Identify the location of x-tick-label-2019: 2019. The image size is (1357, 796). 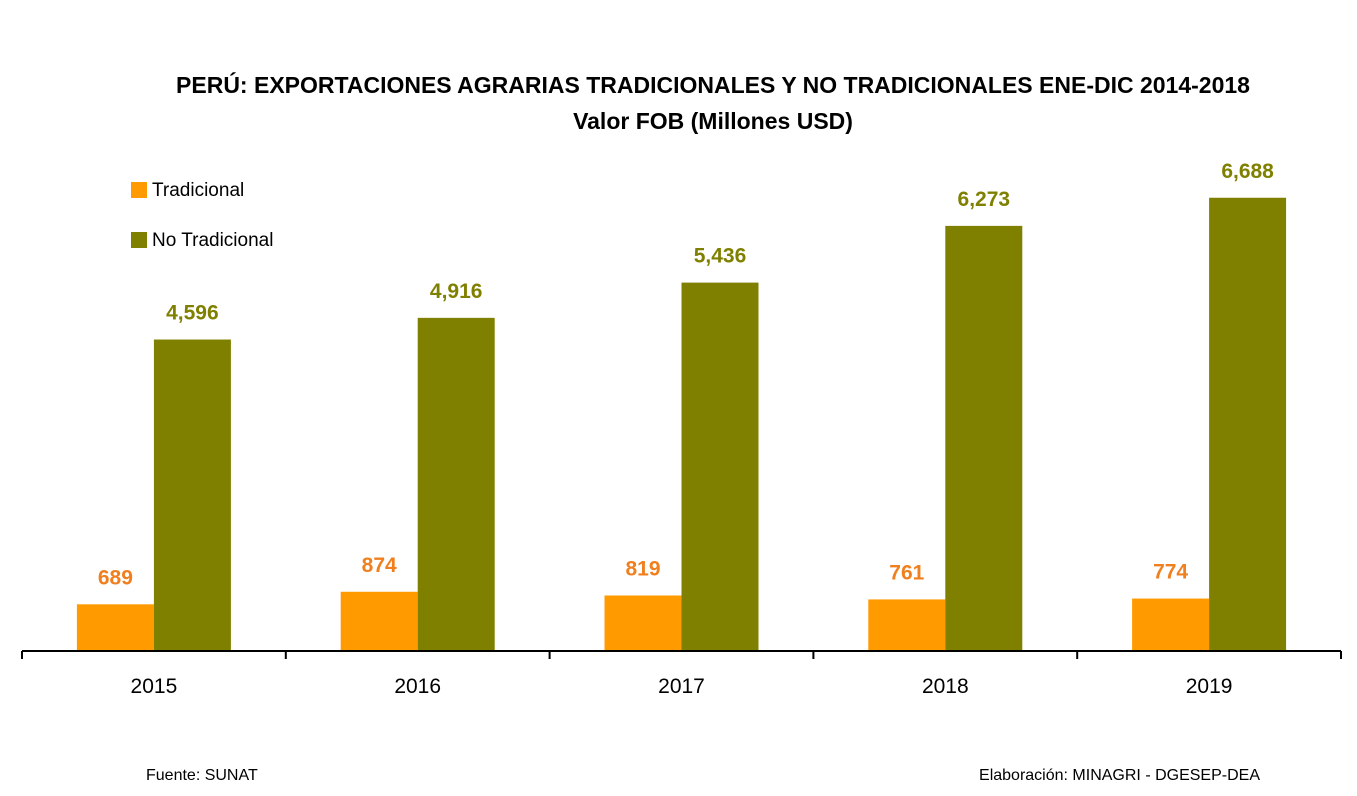
(1209, 686).